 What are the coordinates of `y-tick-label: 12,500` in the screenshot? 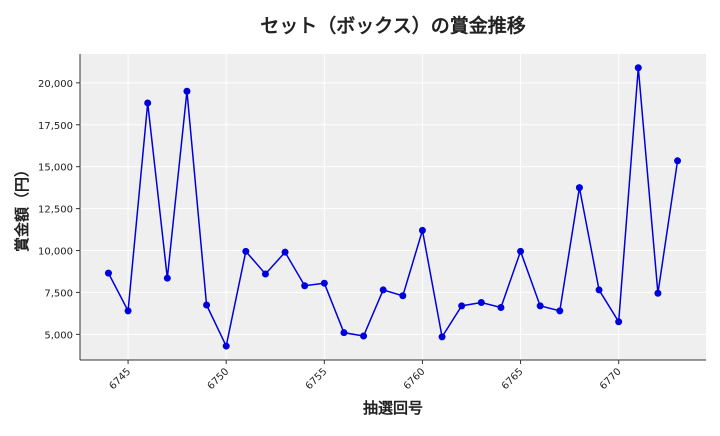 It's located at (55, 210).